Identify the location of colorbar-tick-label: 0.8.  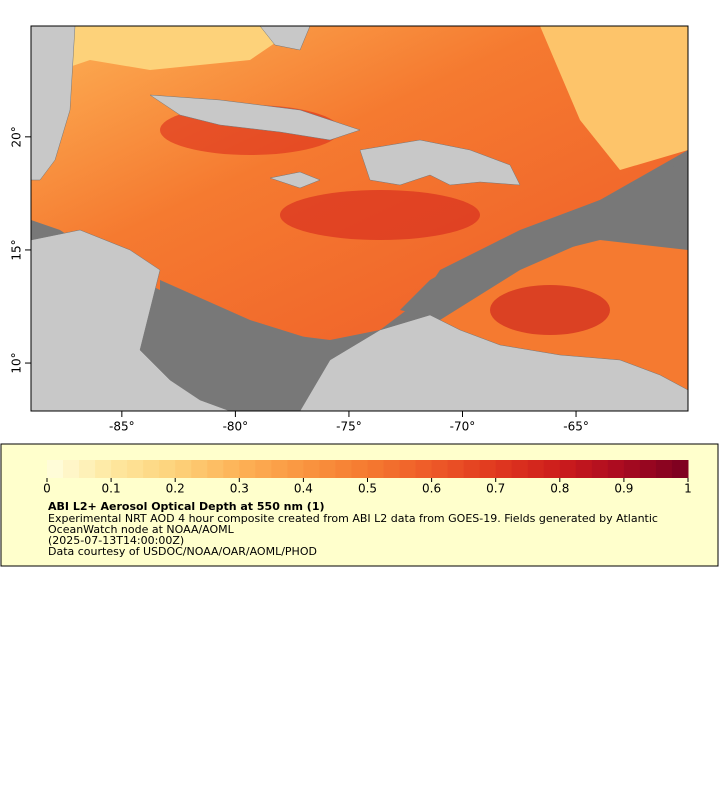
(559, 489).